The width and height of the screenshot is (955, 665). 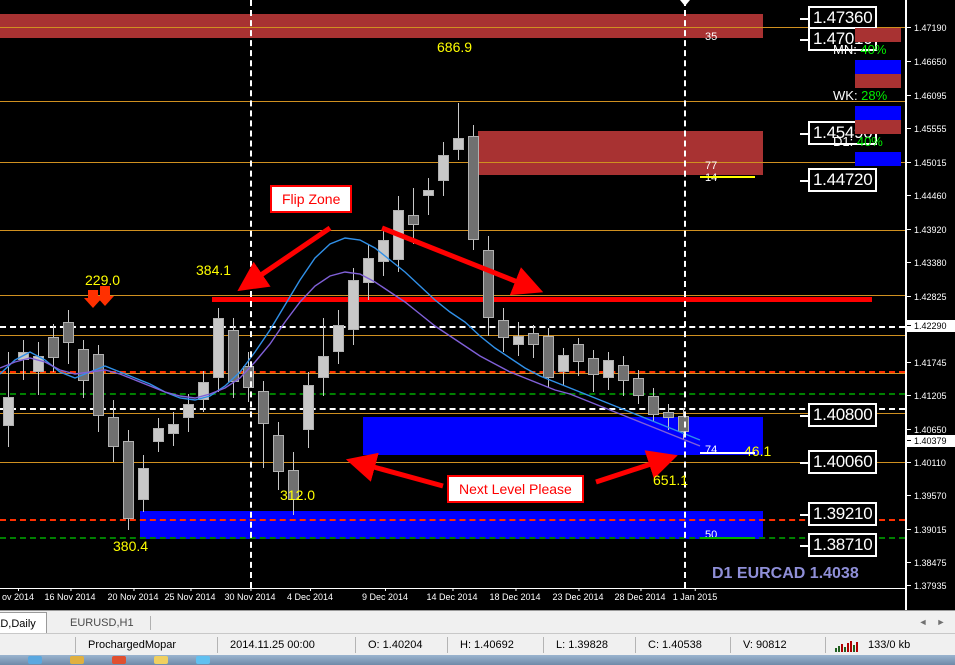 I want to click on timeframe-strength-row: D1: 40%, so click(x=858, y=141).